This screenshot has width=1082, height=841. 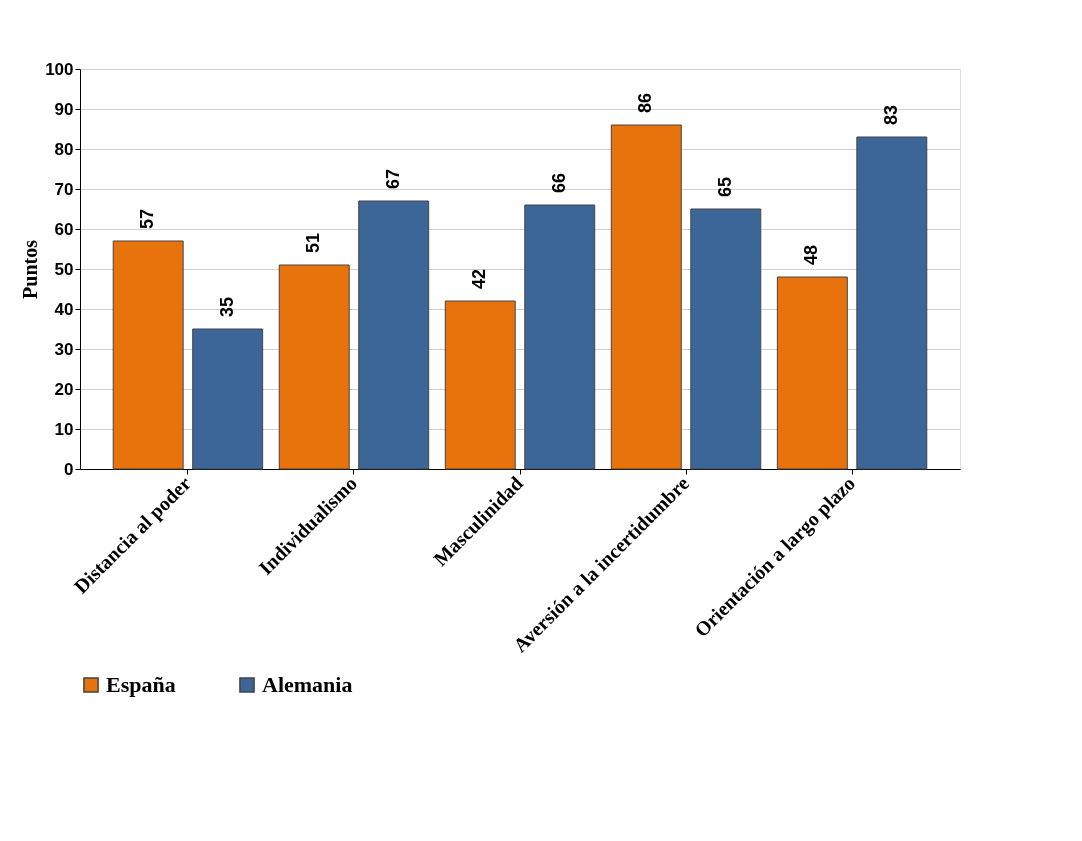 I want to click on data-label: 42, so click(x=479, y=278).